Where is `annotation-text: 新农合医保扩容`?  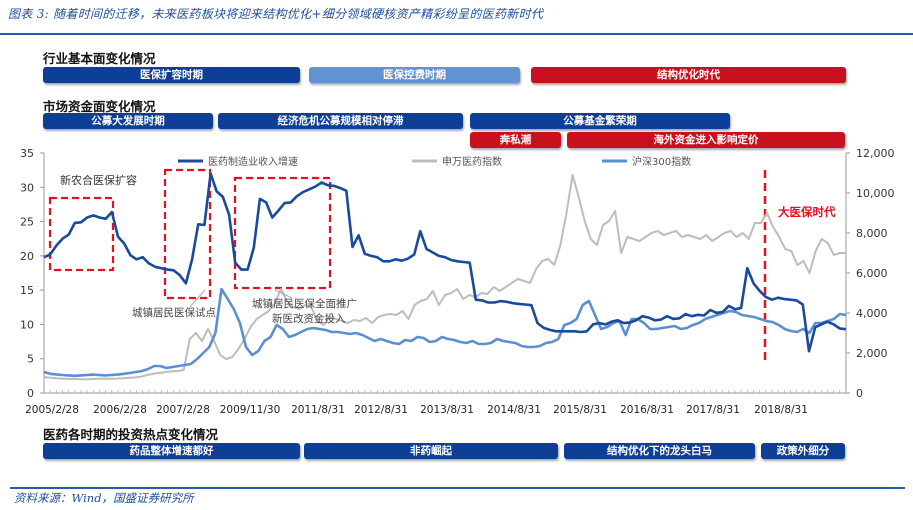
annotation-text: 新农合医保扩容 is located at coordinates (98, 180).